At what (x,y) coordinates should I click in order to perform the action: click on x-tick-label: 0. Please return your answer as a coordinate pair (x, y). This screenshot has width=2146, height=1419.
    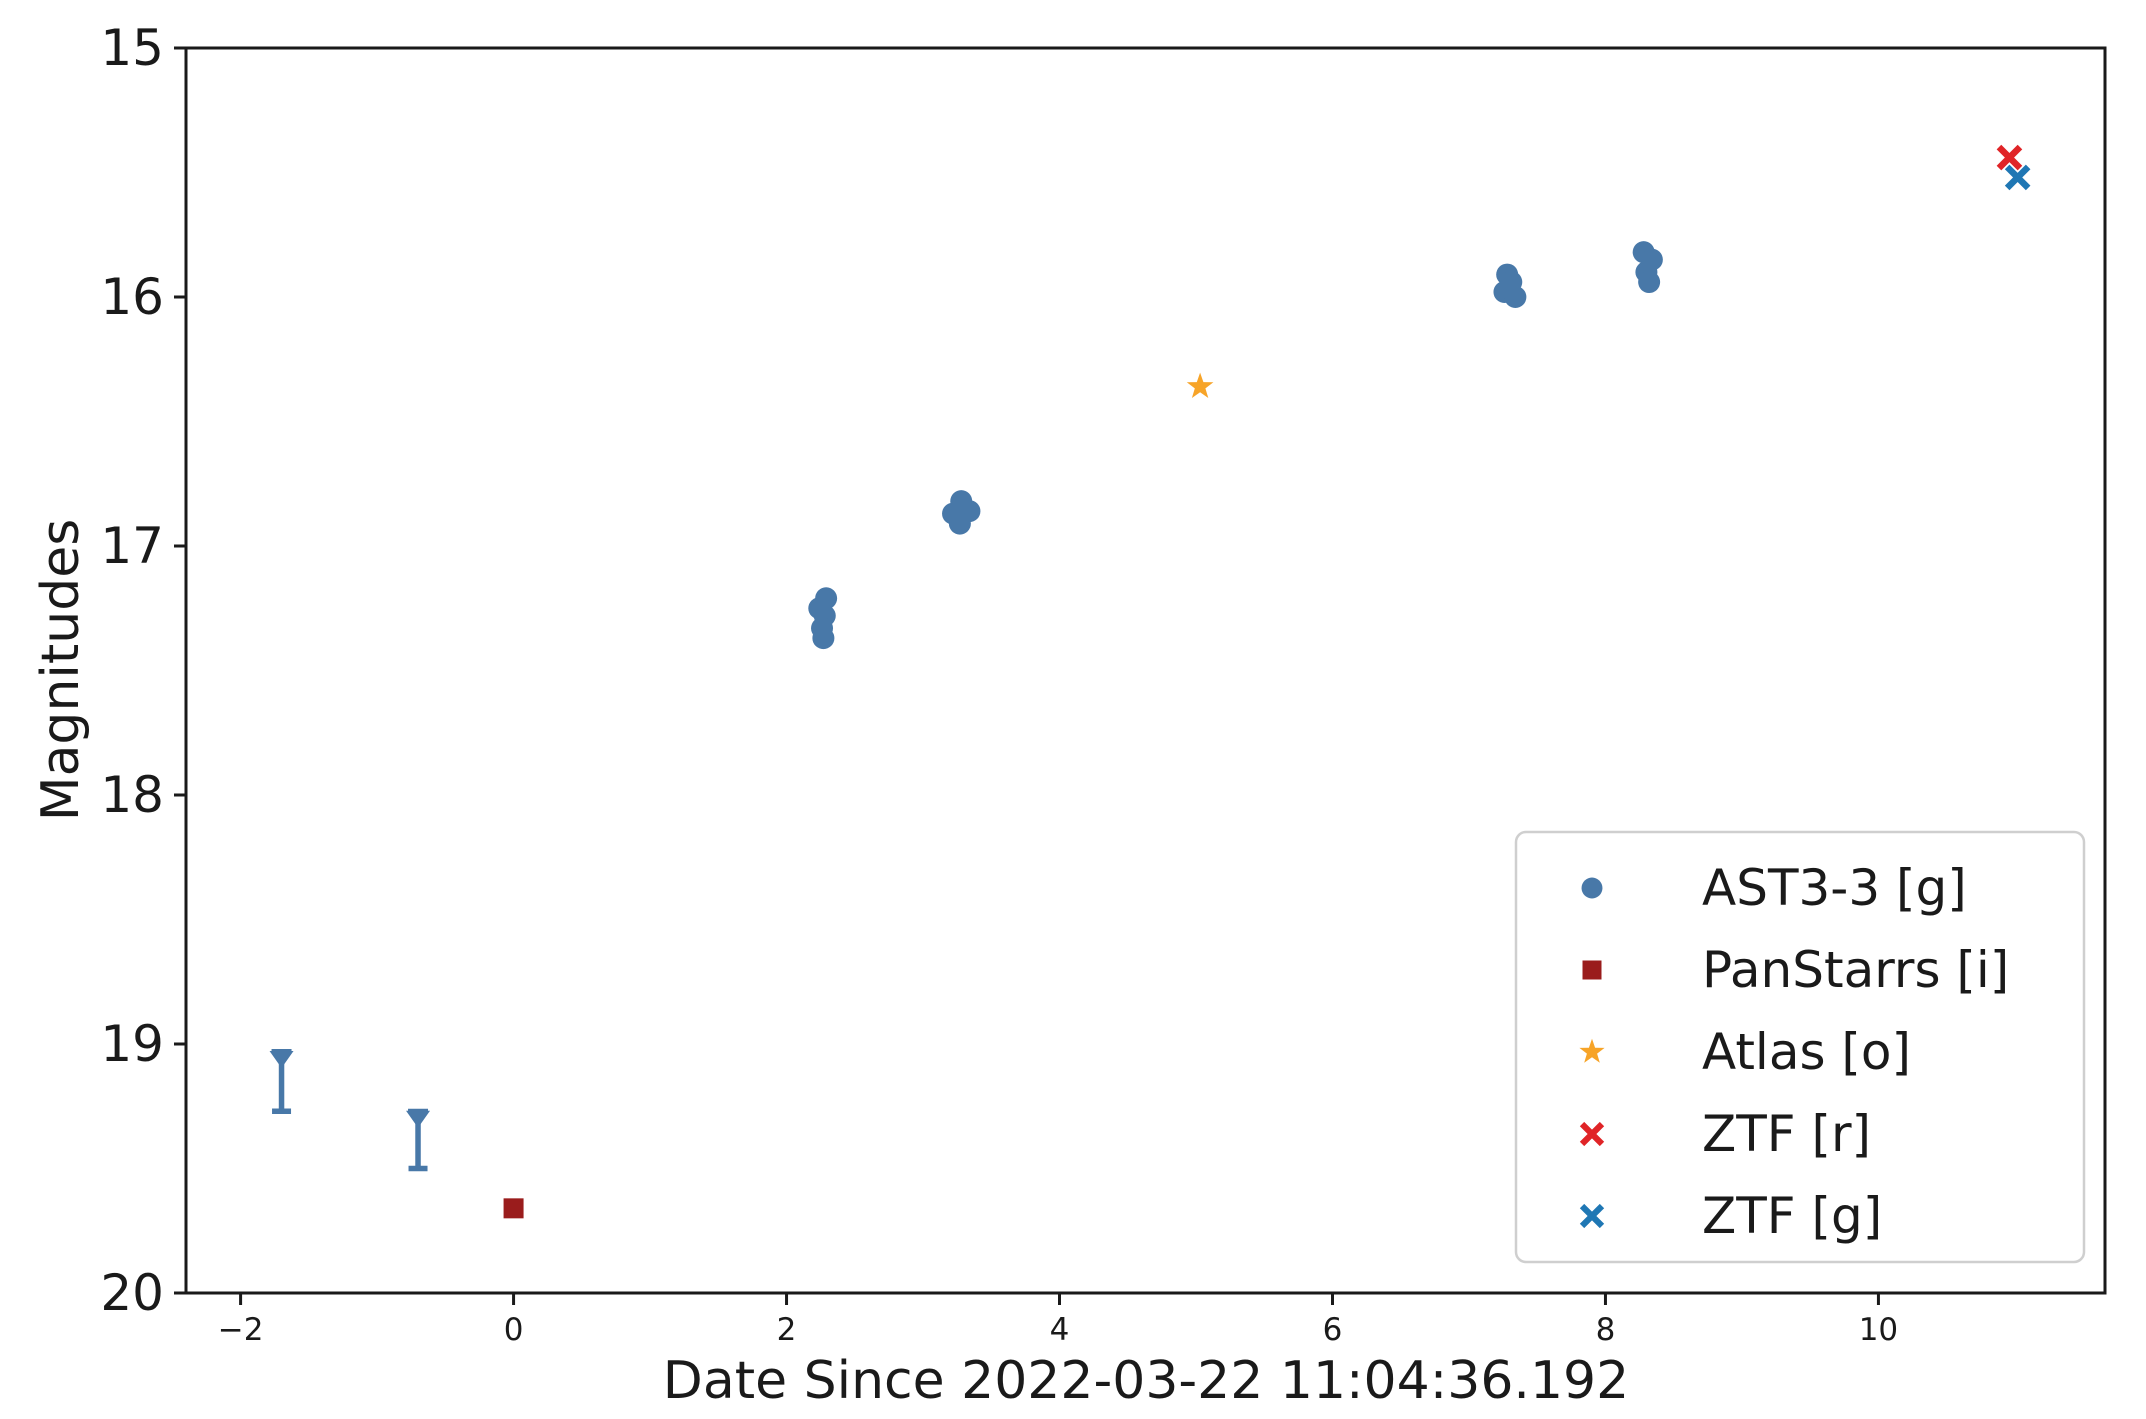
    Looking at the image, I should click on (514, 1330).